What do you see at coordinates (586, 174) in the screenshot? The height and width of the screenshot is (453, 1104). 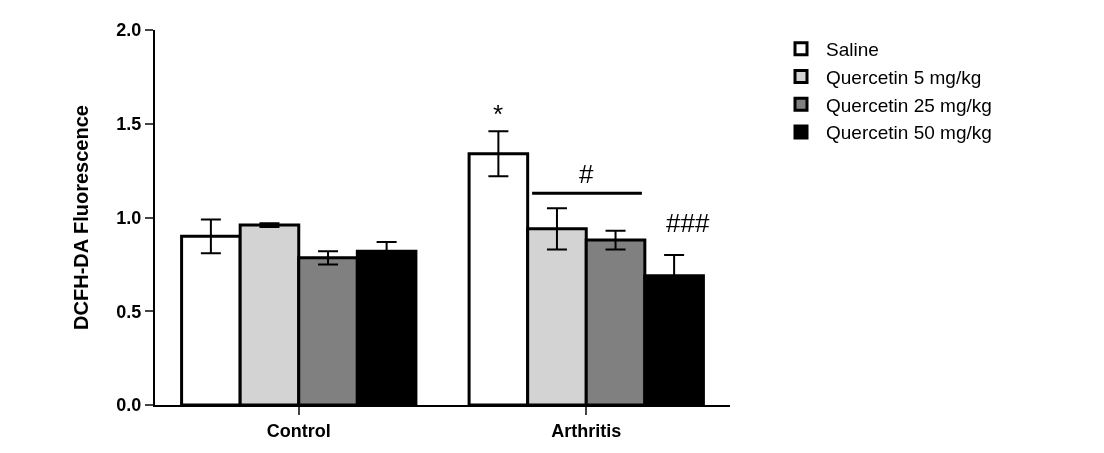 I see `annotation: #` at bounding box center [586, 174].